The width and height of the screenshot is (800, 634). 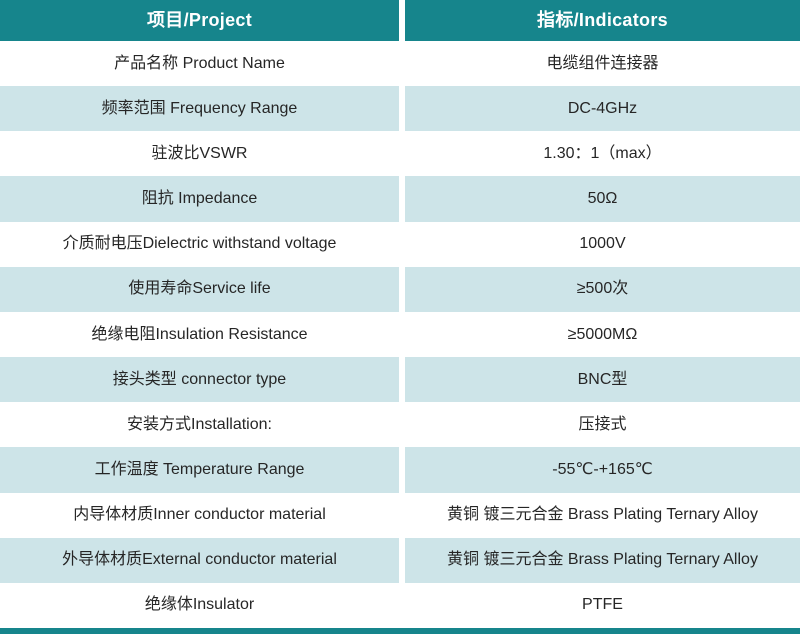 What do you see at coordinates (602, 334) in the screenshot?
I see `indicator-cell: ≥5000MΩ` at bounding box center [602, 334].